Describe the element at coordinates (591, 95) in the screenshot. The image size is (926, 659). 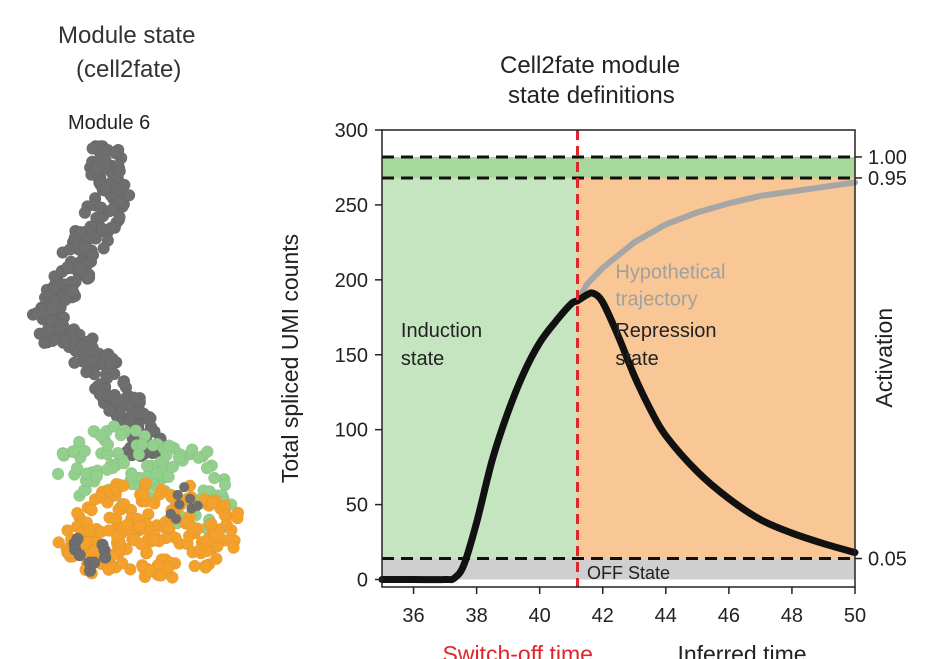
I see `chart-title-line2: state definitions` at that location.